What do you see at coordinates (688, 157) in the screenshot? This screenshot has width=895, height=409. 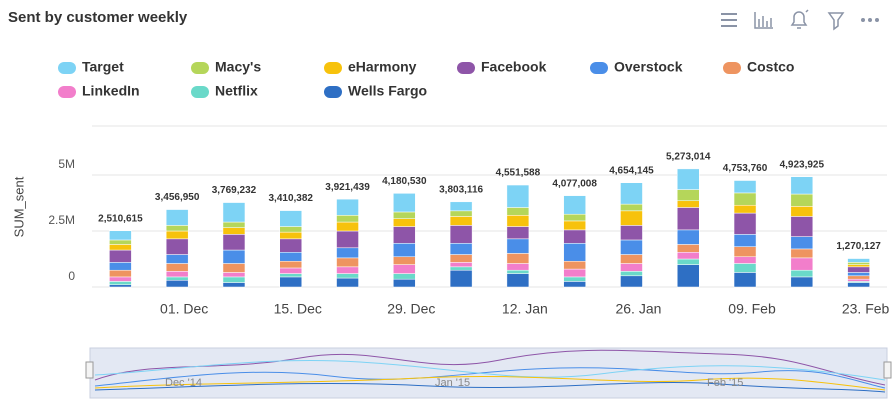 I see `total-label: 5,273,014` at bounding box center [688, 157].